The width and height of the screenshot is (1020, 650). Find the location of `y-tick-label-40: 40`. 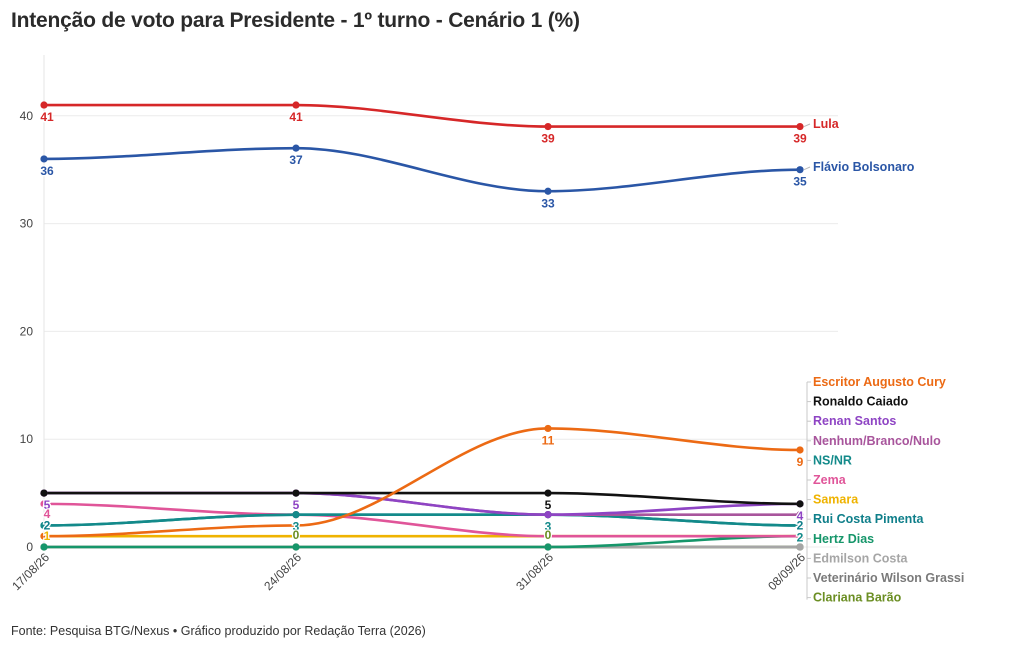

y-tick-label-40: 40 is located at coordinates (27, 116).